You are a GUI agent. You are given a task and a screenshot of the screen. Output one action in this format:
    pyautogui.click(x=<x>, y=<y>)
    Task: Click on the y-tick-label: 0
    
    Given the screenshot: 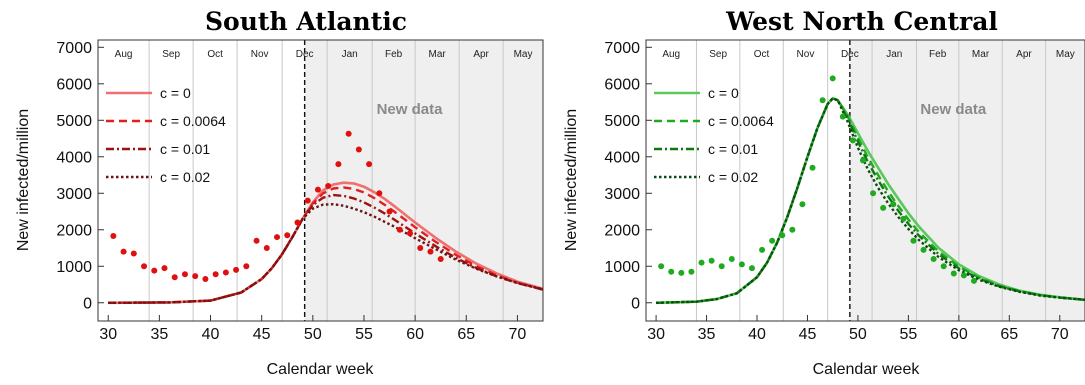 What is the action you would take?
    pyautogui.click(x=635, y=303)
    